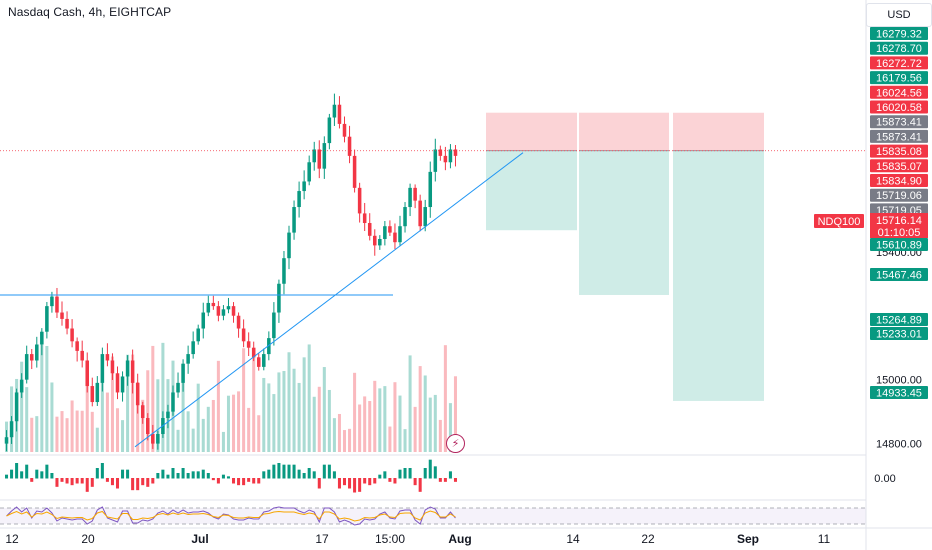 The width and height of the screenshot is (932, 550). What do you see at coordinates (899, 35) in the screenshot?
I see `price-label: 16279.32` at bounding box center [899, 35].